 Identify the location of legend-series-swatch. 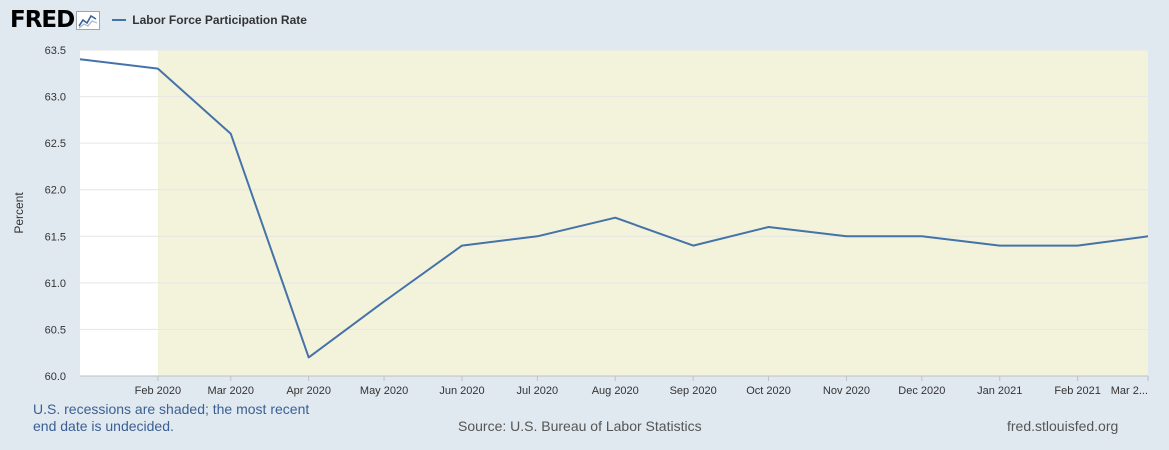
(119, 20).